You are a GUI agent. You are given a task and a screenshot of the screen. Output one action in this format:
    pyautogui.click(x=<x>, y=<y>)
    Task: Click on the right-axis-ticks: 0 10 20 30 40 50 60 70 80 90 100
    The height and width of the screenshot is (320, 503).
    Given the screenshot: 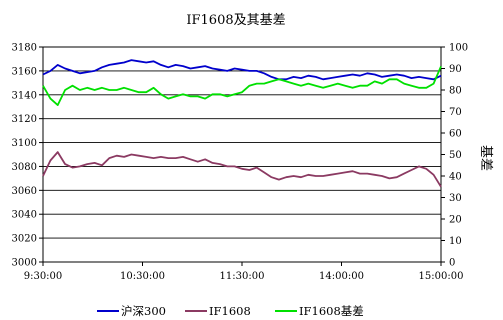 What is the action you would take?
    pyautogui.click(x=454, y=156)
    